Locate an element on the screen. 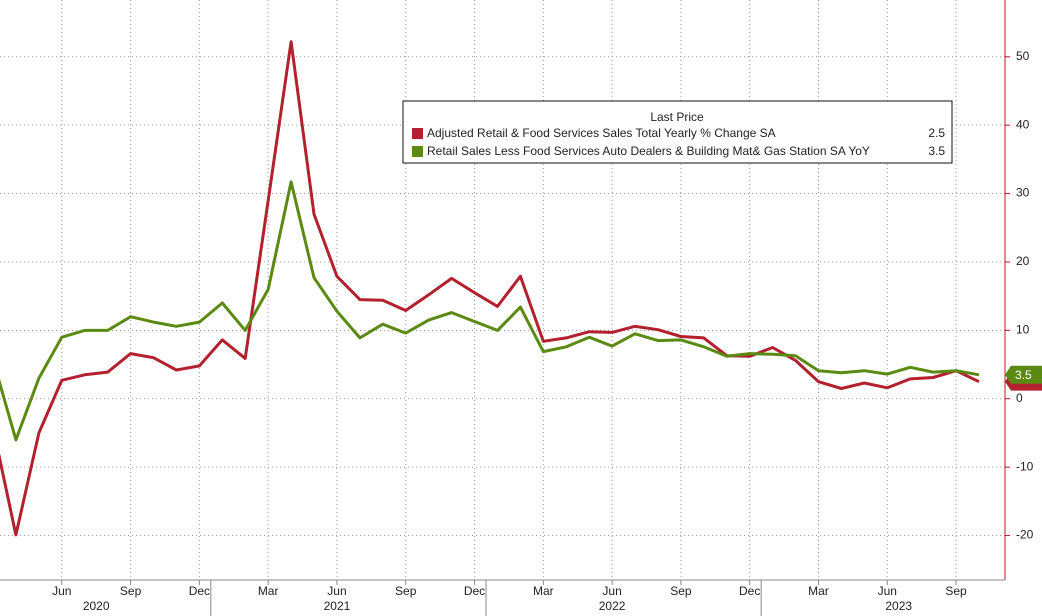  tag-shape is located at coordinates (1023, 374).